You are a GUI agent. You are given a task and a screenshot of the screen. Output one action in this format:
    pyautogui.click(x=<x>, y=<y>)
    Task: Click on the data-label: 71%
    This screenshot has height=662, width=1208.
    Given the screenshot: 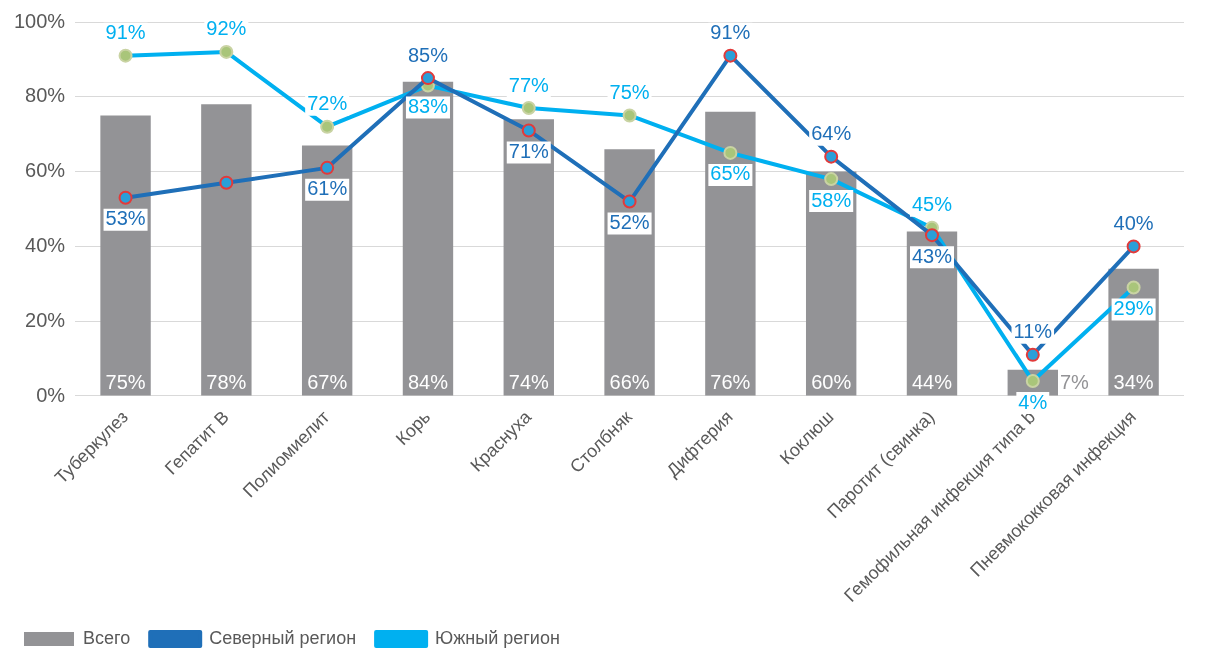 What is the action you would take?
    pyautogui.click(x=528, y=150)
    